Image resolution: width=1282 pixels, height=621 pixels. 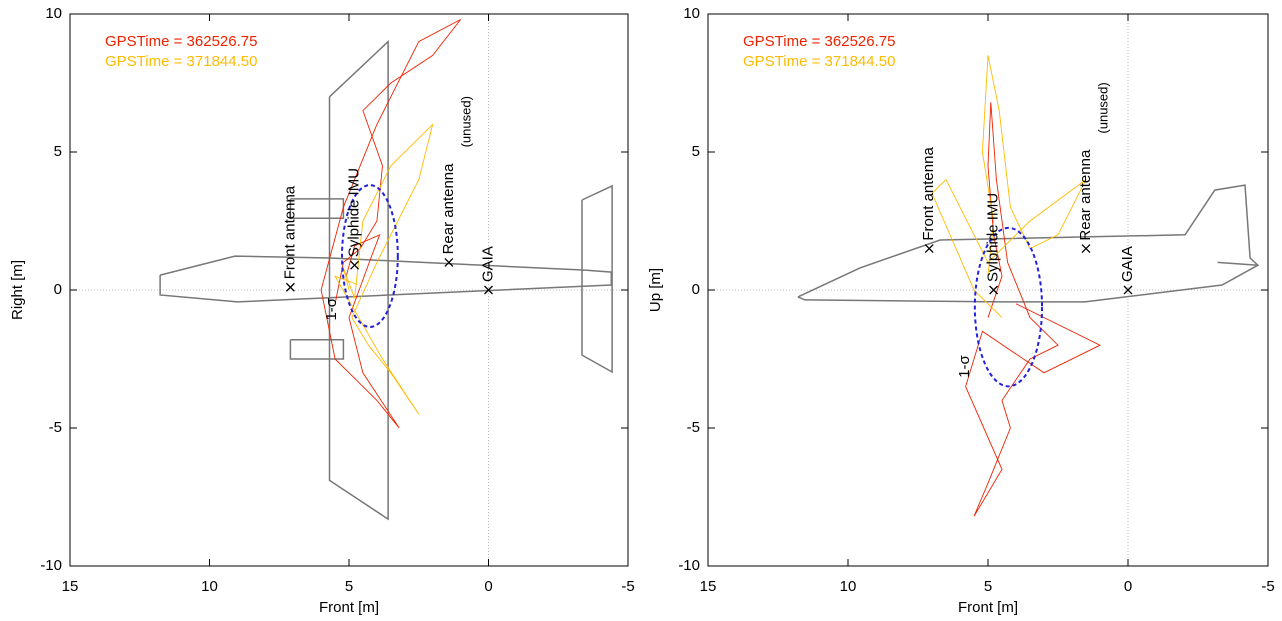 What do you see at coordinates (17, 290) in the screenshot?
I see `y-axis-label: Right [m]` at bounding box center [17, 290].